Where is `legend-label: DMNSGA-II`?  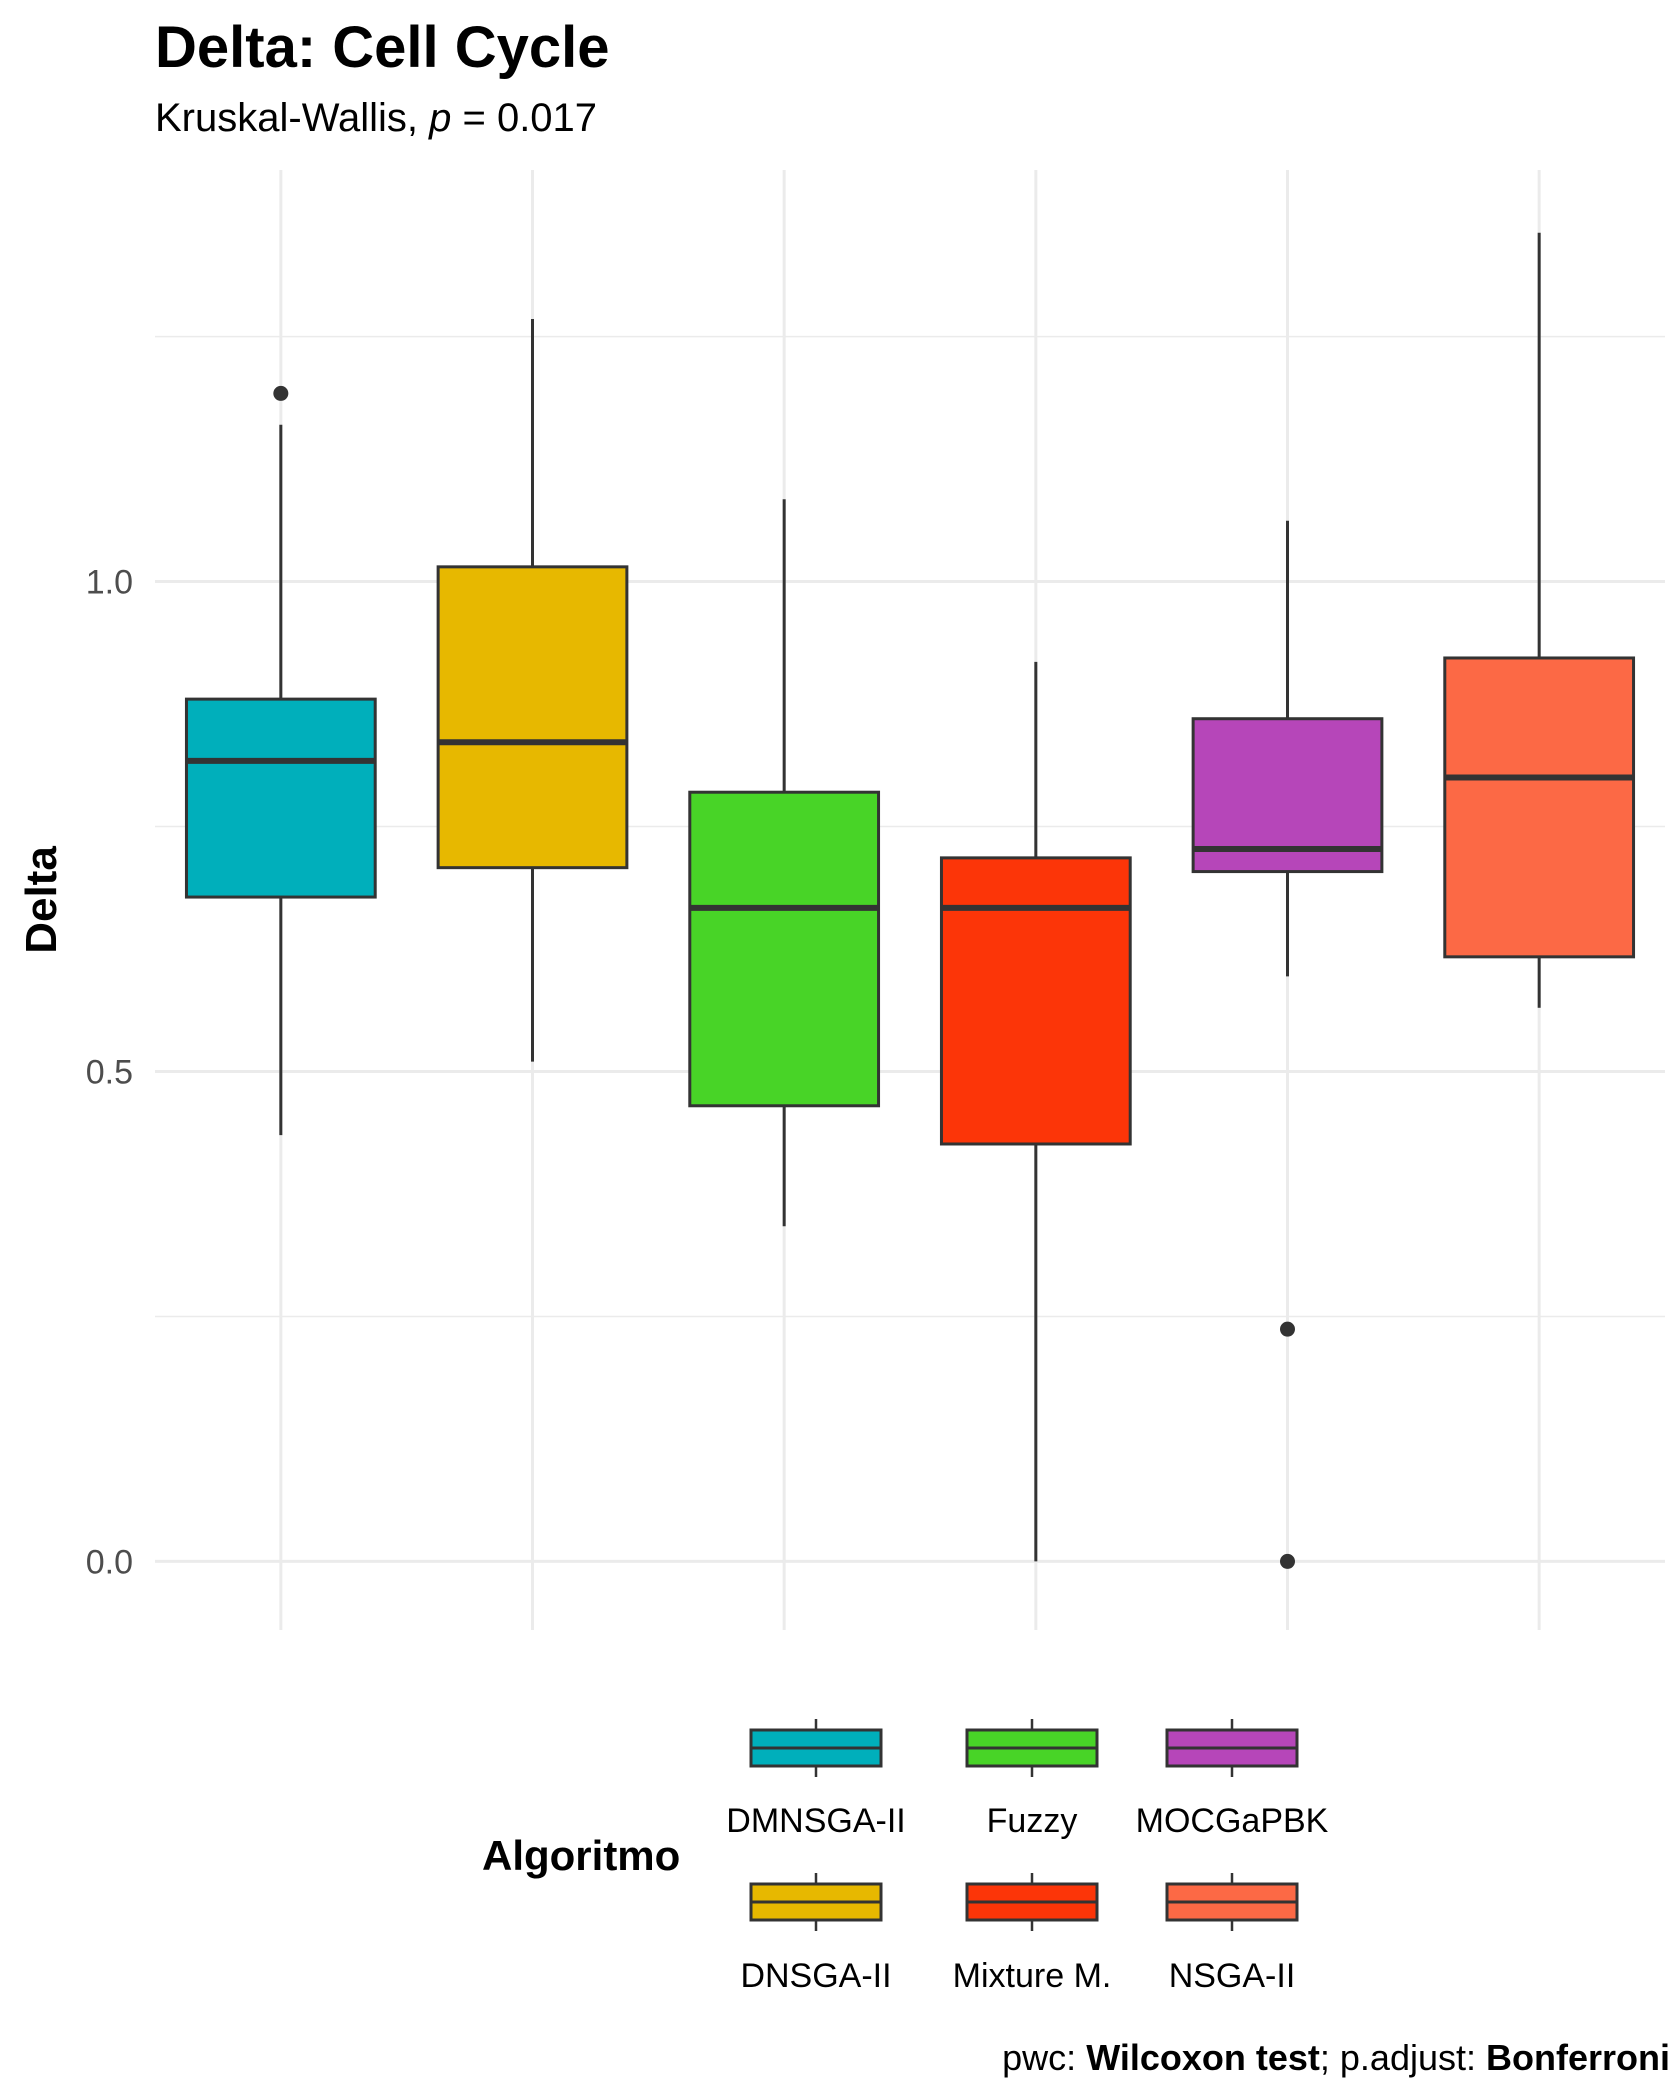
legend-label: DMNSGA-II is located at coordinates (815, 1821).